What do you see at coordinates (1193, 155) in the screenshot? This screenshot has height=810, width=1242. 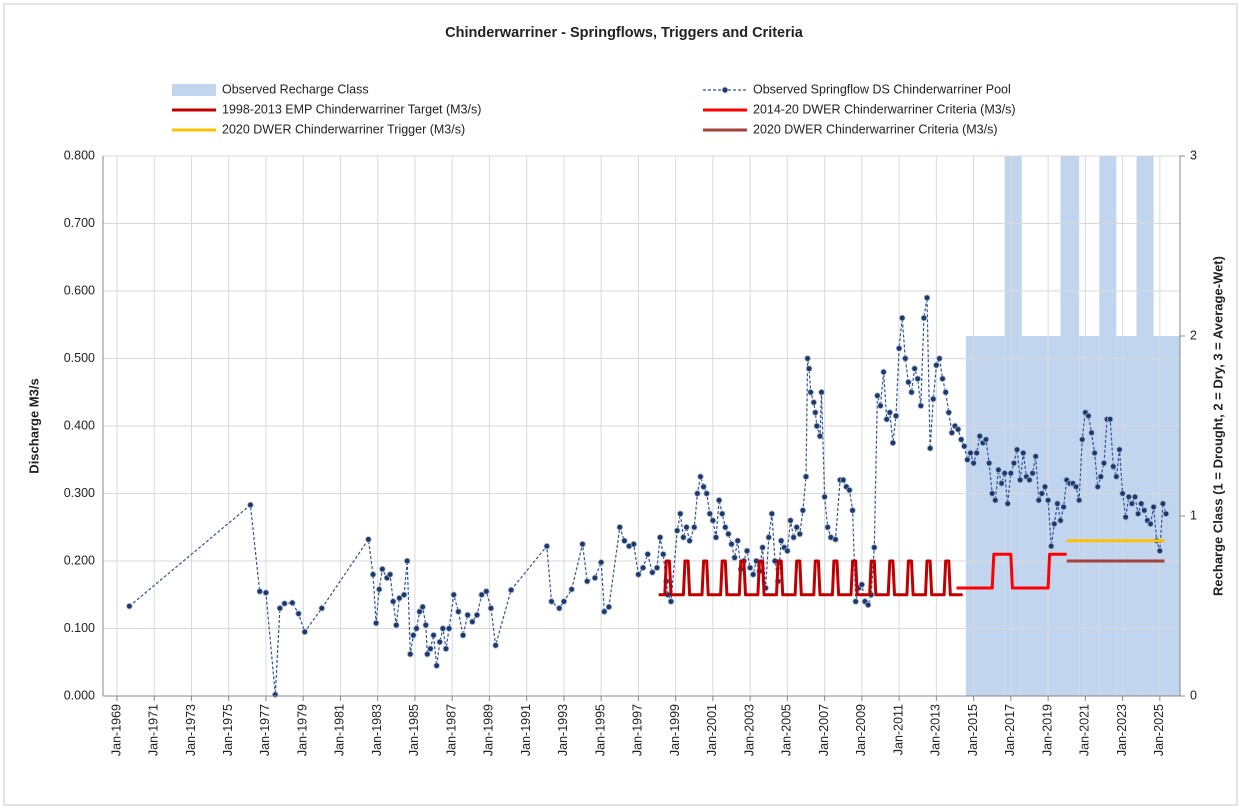 I see `y2-tick-label: 3` at bounding box center [1193, 155].